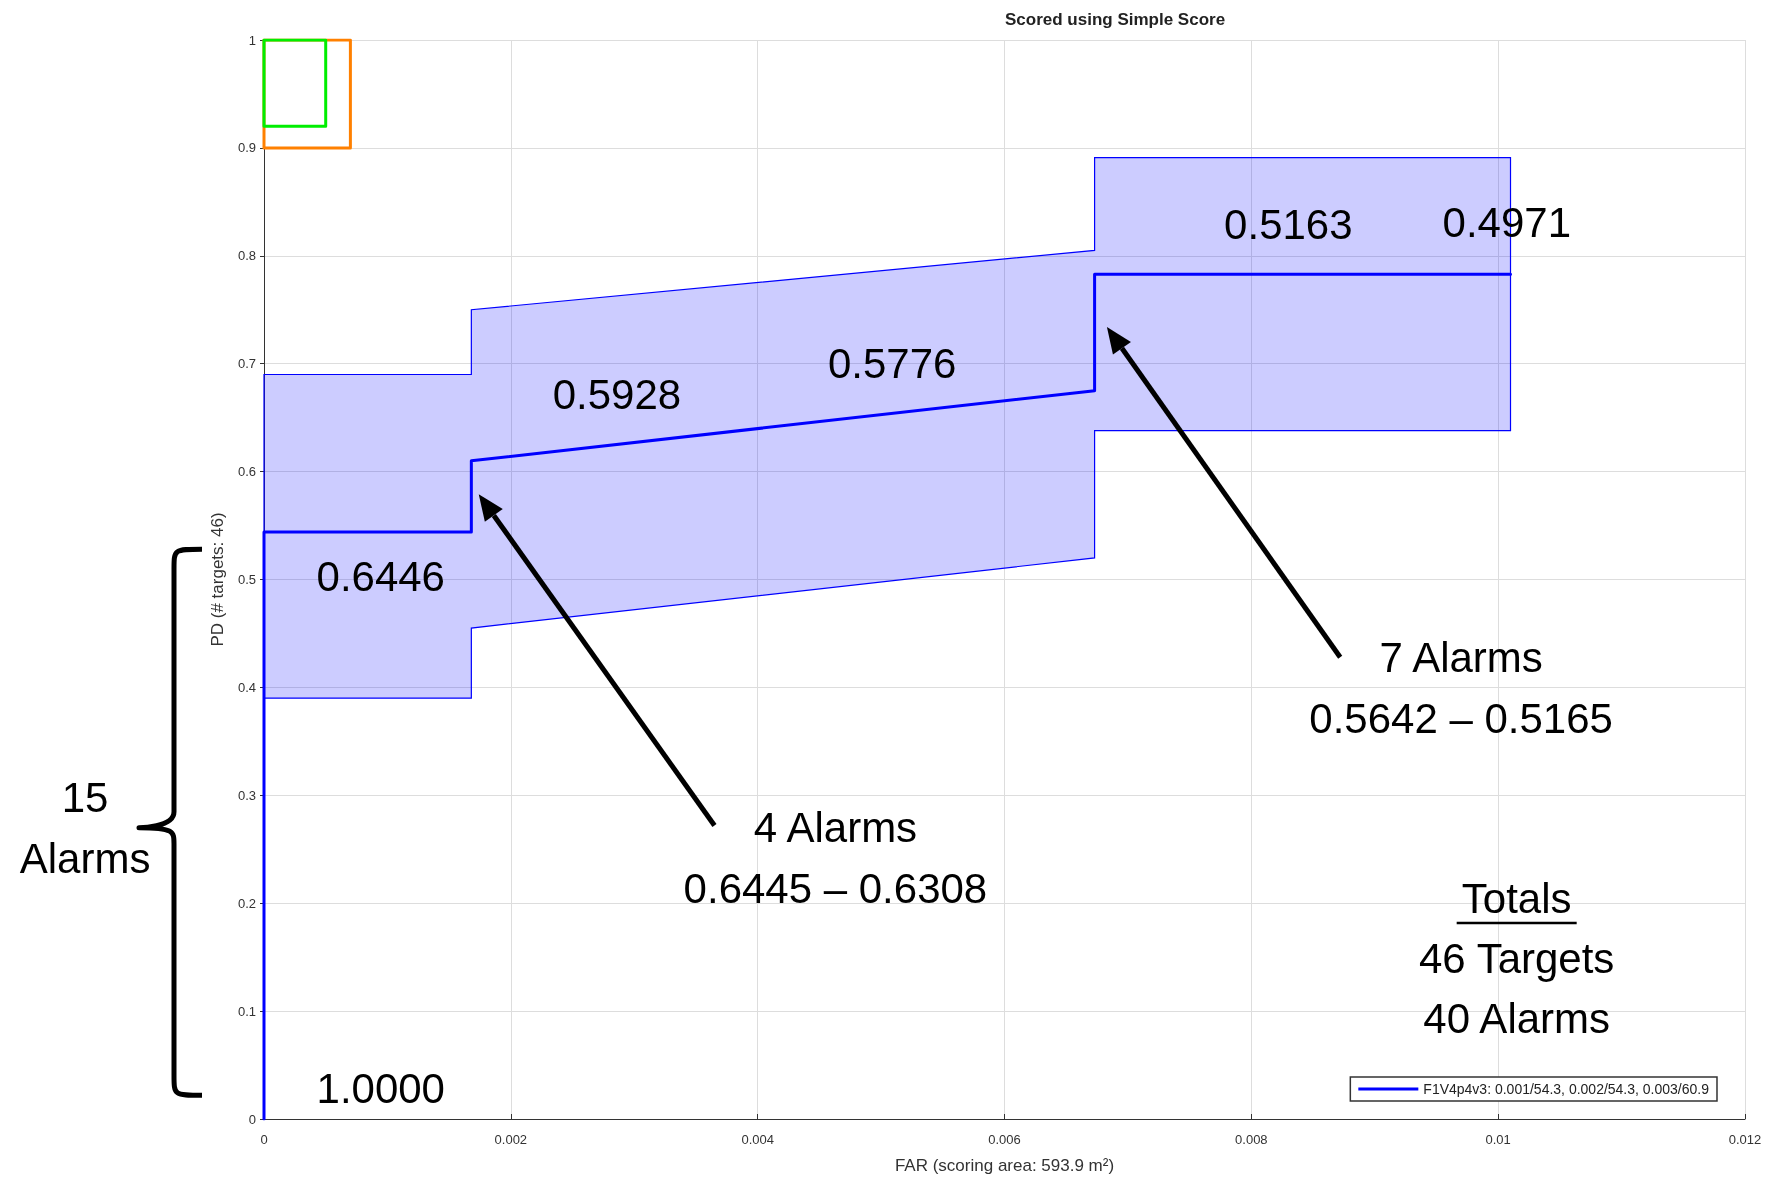 The width and height of the screenshot is (1777, 1183). Describe the element at coordinates (217, 579) in the screenshot. I see `y-axis-title: PD (# targets: 46)` at that location.